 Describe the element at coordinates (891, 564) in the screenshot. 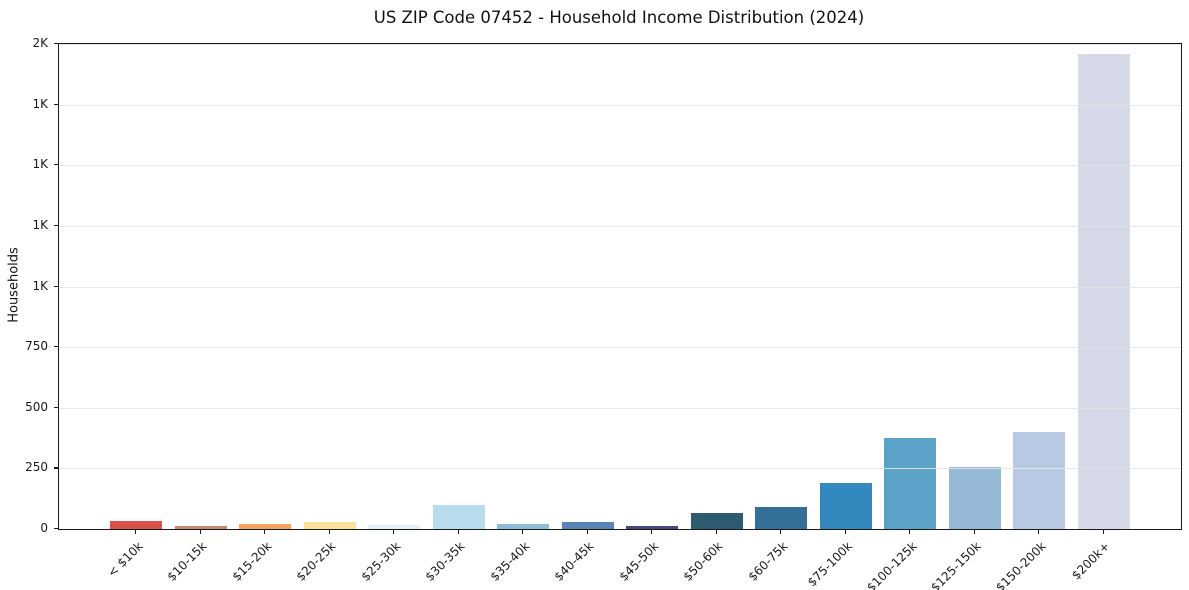

I see `x-tick-label: $100-125k` at that location.